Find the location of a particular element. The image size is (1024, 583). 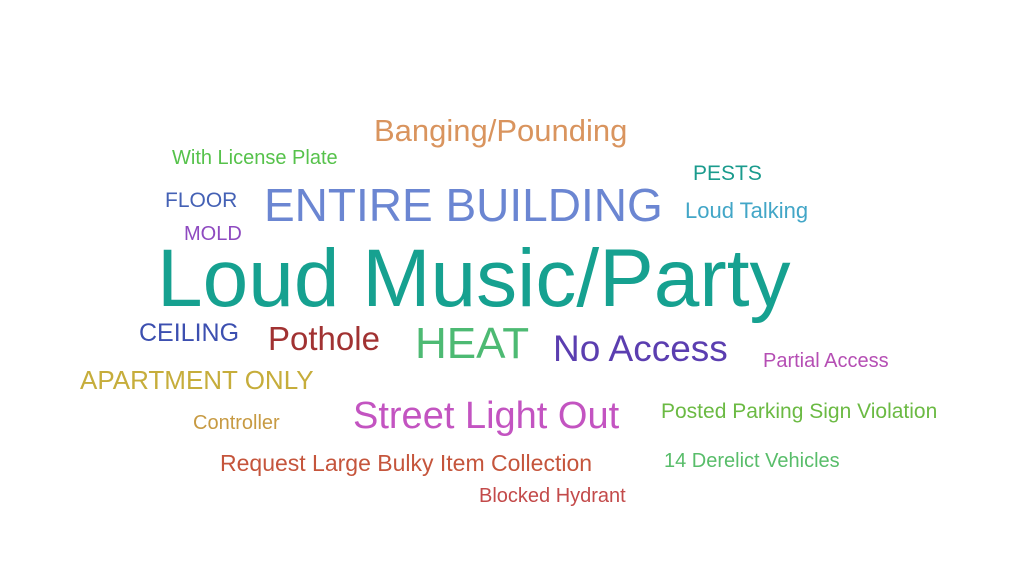

word-entire-building: ENTIRE BUILDING is located at coordinates (463, 205).